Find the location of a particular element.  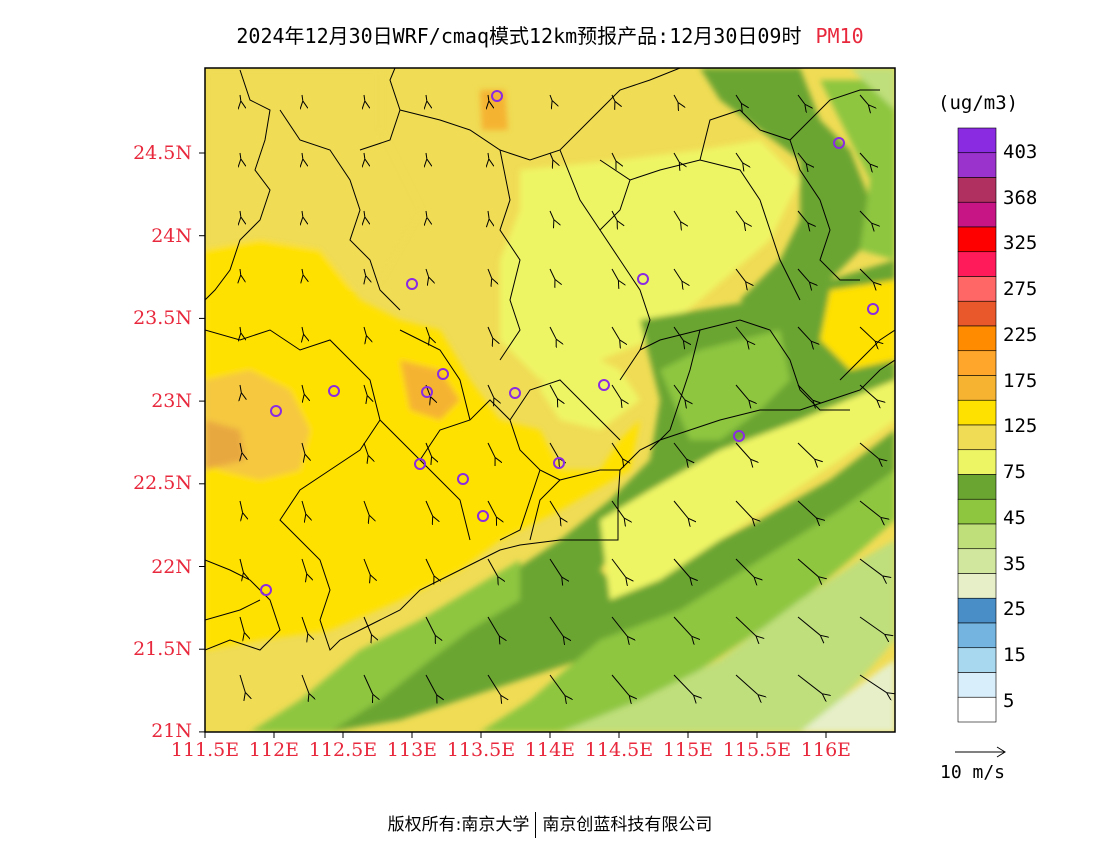

colorbar-unit: (ug/m3) is located at coordinates (978, 103).